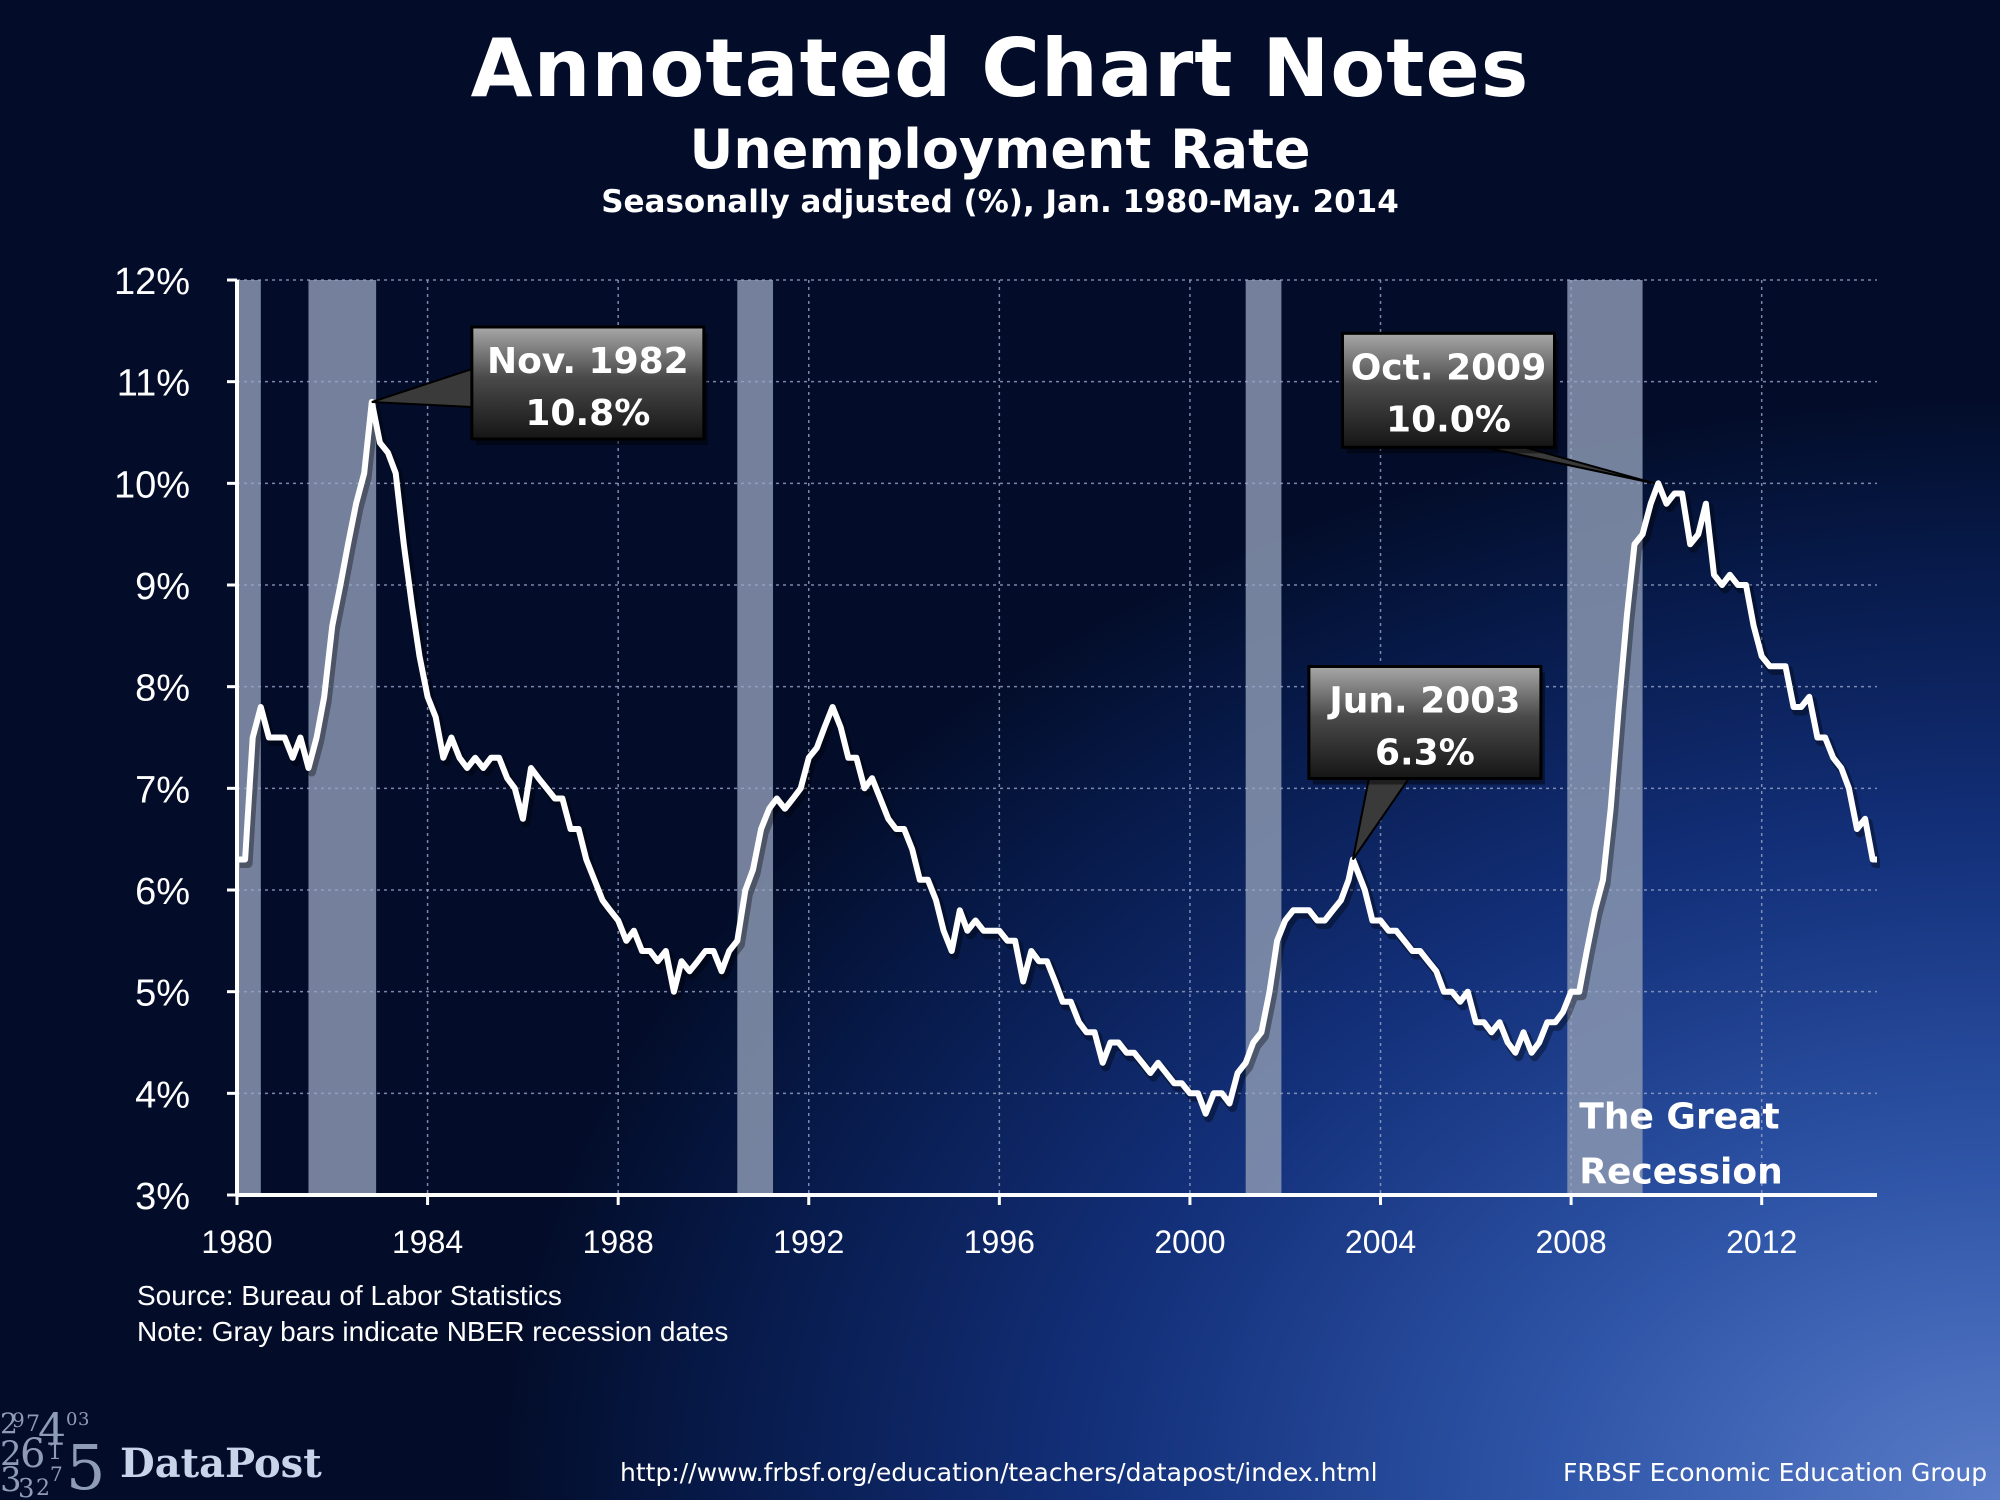 The height and width of the screenshot is (1500, 2000). I want to click on logo-text: DataPost, so click(221, 1463).